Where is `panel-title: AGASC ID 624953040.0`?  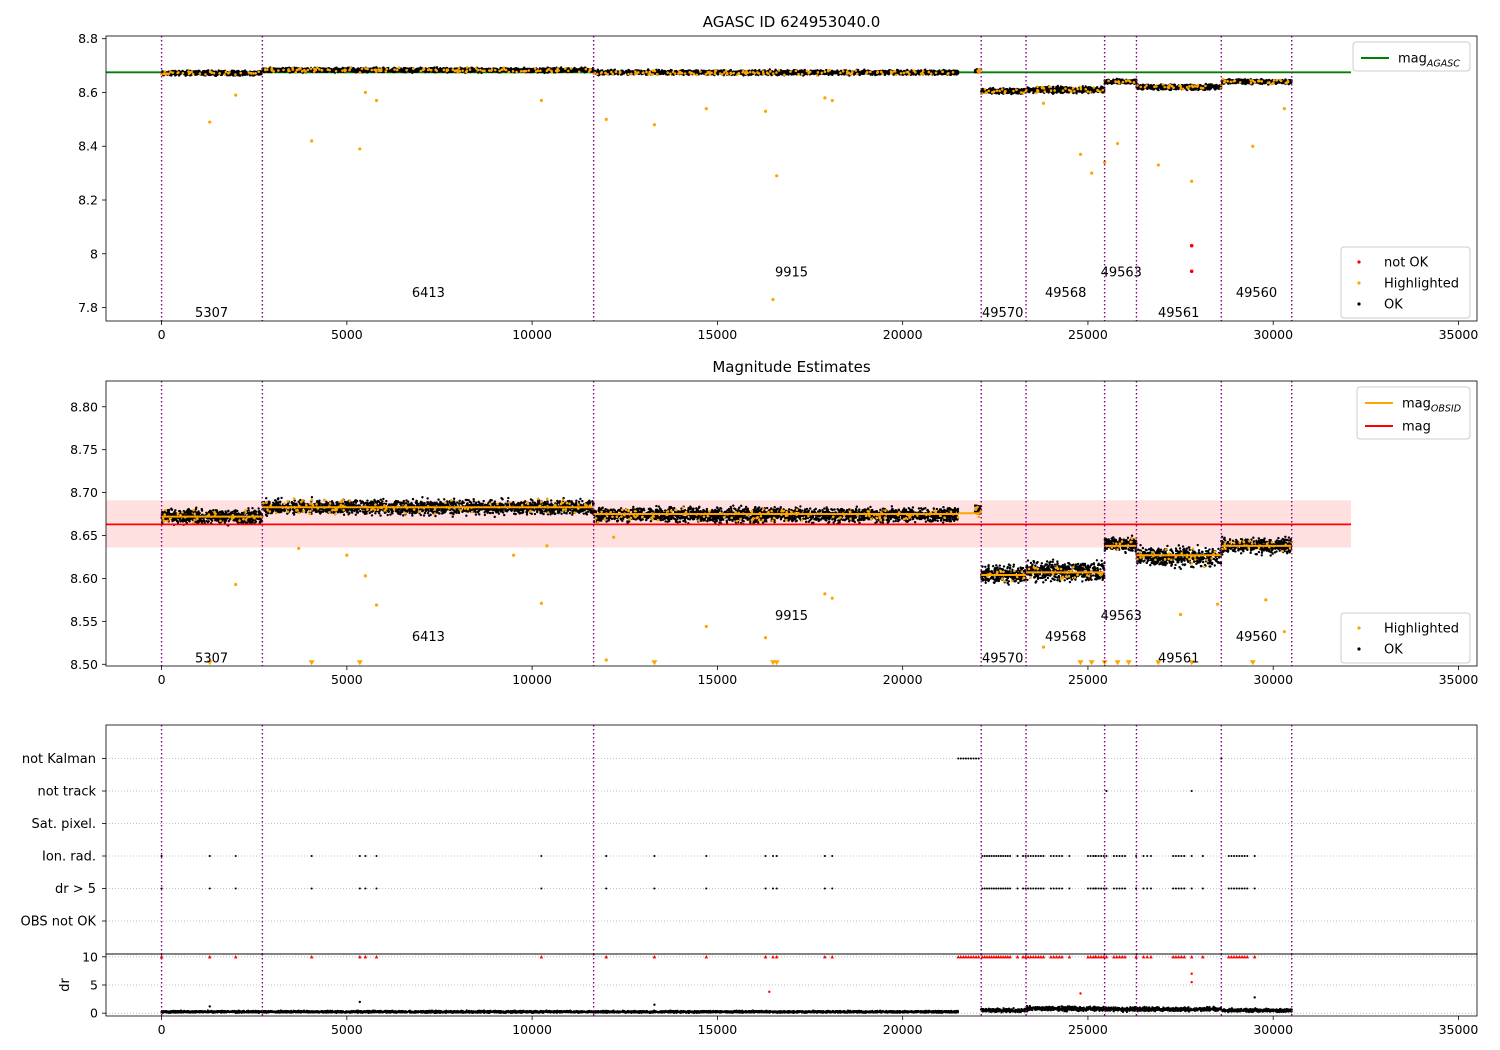
panel-title: AGASC ID 624953040.0 is located at coordinates (792, 22).